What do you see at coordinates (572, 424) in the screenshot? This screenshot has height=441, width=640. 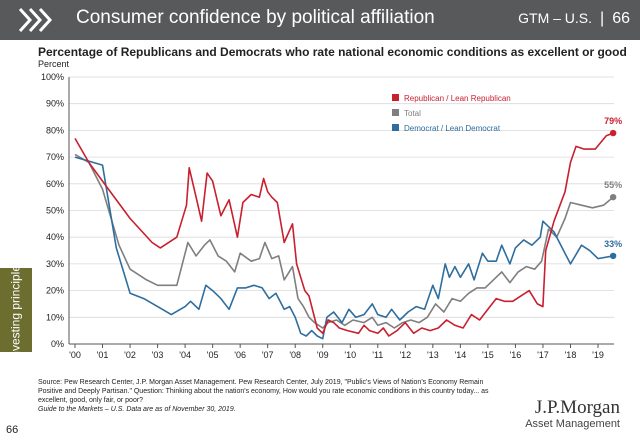 I see `brand-subtitle: Asset Management` at bounding box center [572, 424].